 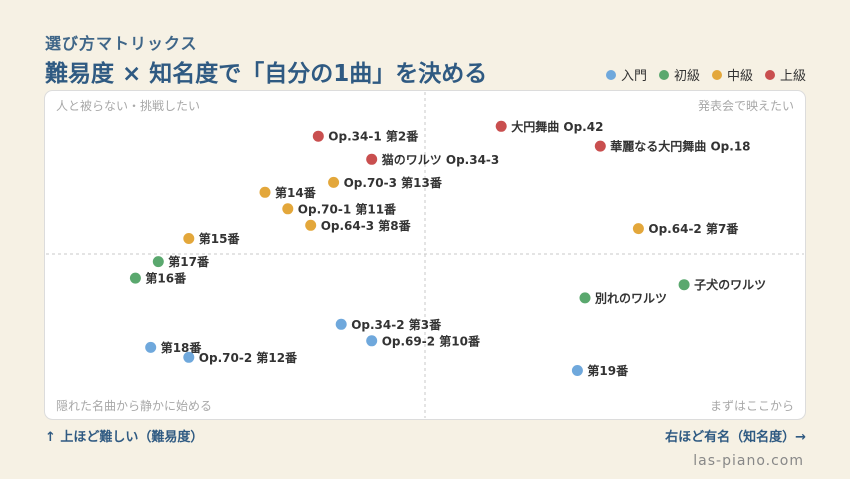 What do you see at coordinates (121, 43) in the screenshot?
I see `chart-subtitle: 選び方マトリックス` at bounding box center [121, 43].